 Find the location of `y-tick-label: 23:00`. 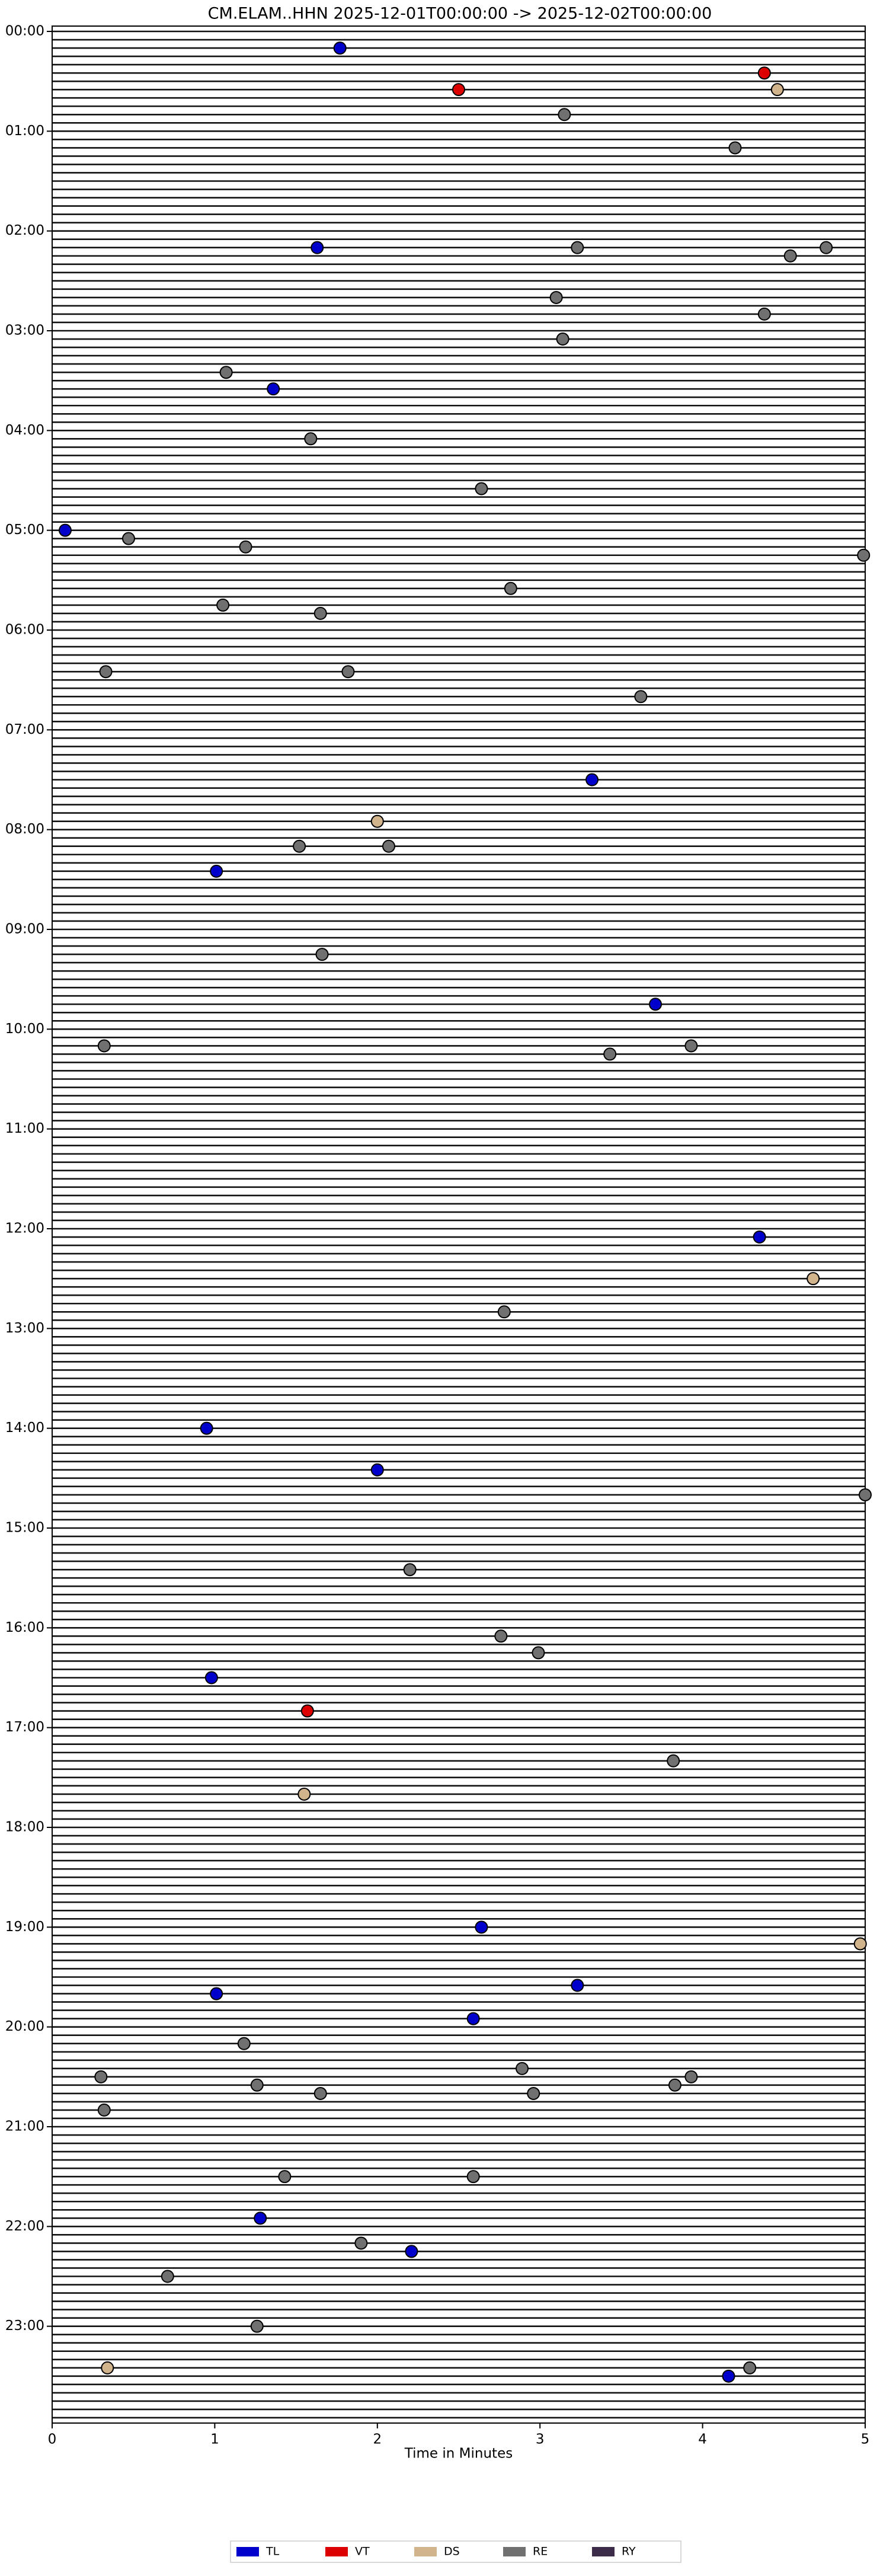

y-tick-label: 23:00 is located at coordinates (24, 2326).